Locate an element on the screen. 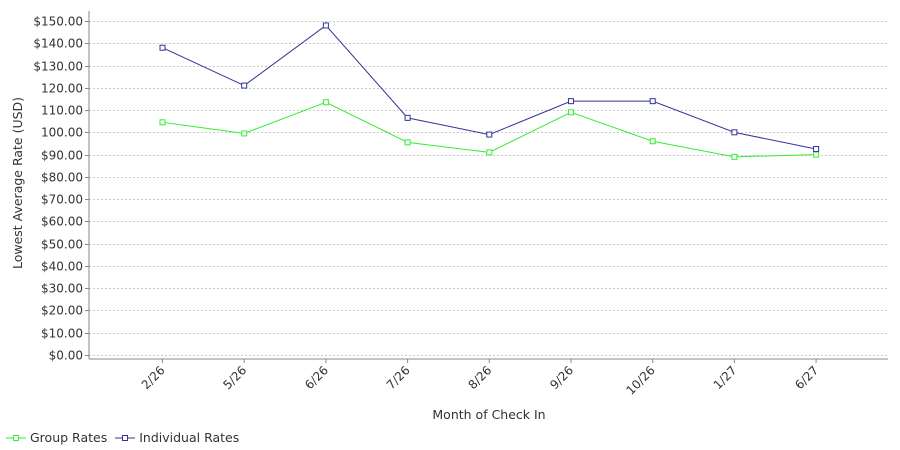 The height and width of the screenshot is (450, 900). y-axis-label: Lowest Average Rate (USD) is located at coordinates (17, 183).